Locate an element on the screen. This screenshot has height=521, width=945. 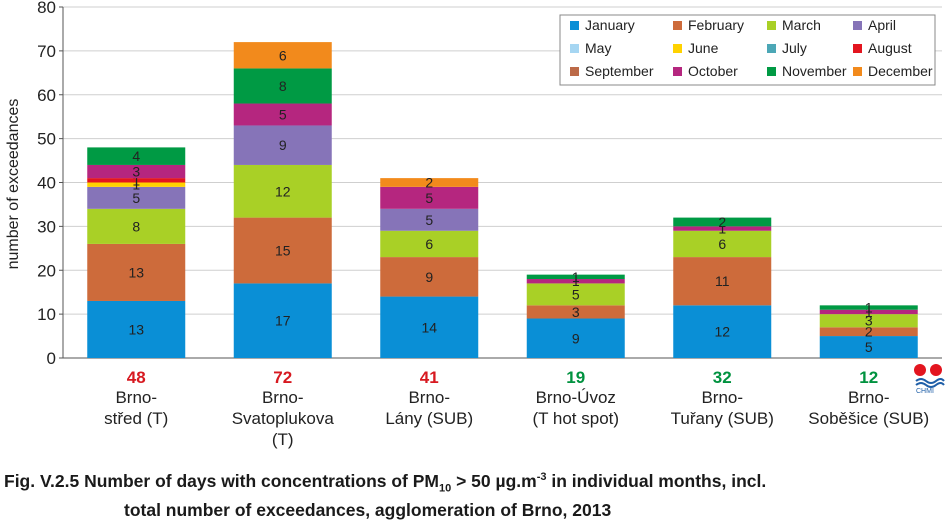
y-tick-label: 10 is located at coordinates (46, 314).